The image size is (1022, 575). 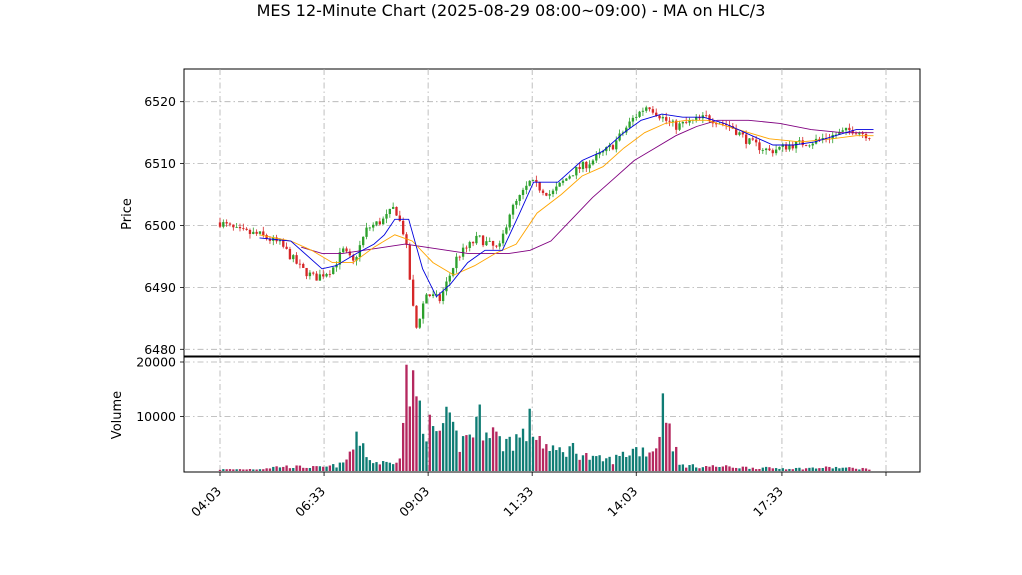 What do you see at coordinates (518, 502) in the screenshot?
I see `time-tick-label: 11:33` at bounding box center [518, 502].